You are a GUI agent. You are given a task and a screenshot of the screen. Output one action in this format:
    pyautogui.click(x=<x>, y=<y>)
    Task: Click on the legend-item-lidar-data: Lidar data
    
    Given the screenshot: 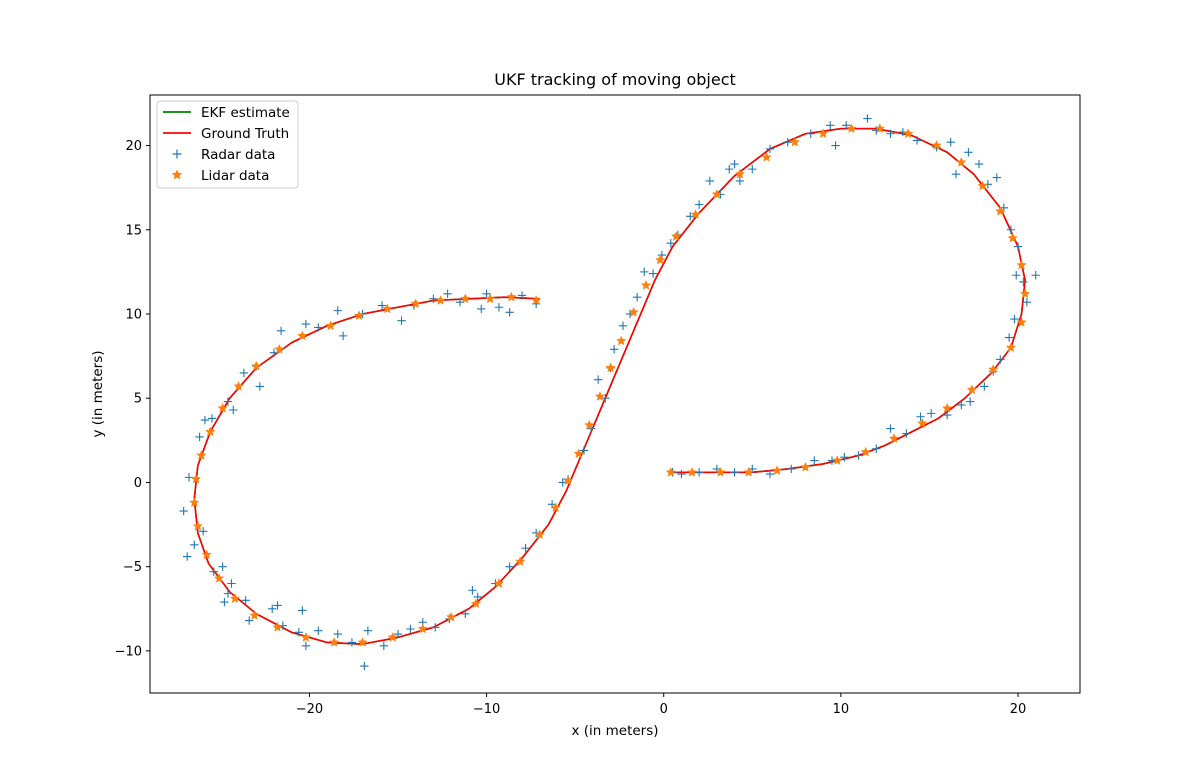 What is the action you would take?
    pyautogui.click(x=220, y=176)
    